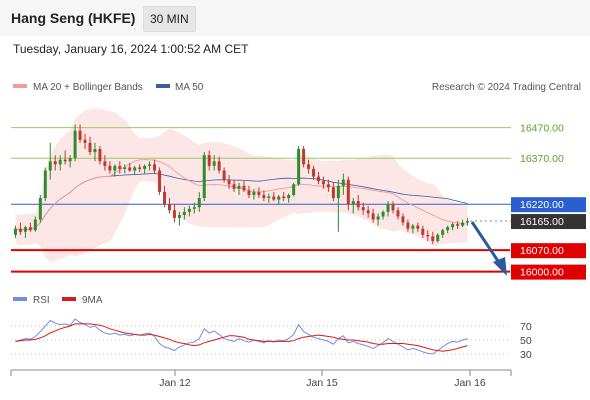 This screenshot has width=590, height=400. Describe the element at coordinates (169, 19) in the screenshot. I see `timeframe-button: 30 MIN` at that location.